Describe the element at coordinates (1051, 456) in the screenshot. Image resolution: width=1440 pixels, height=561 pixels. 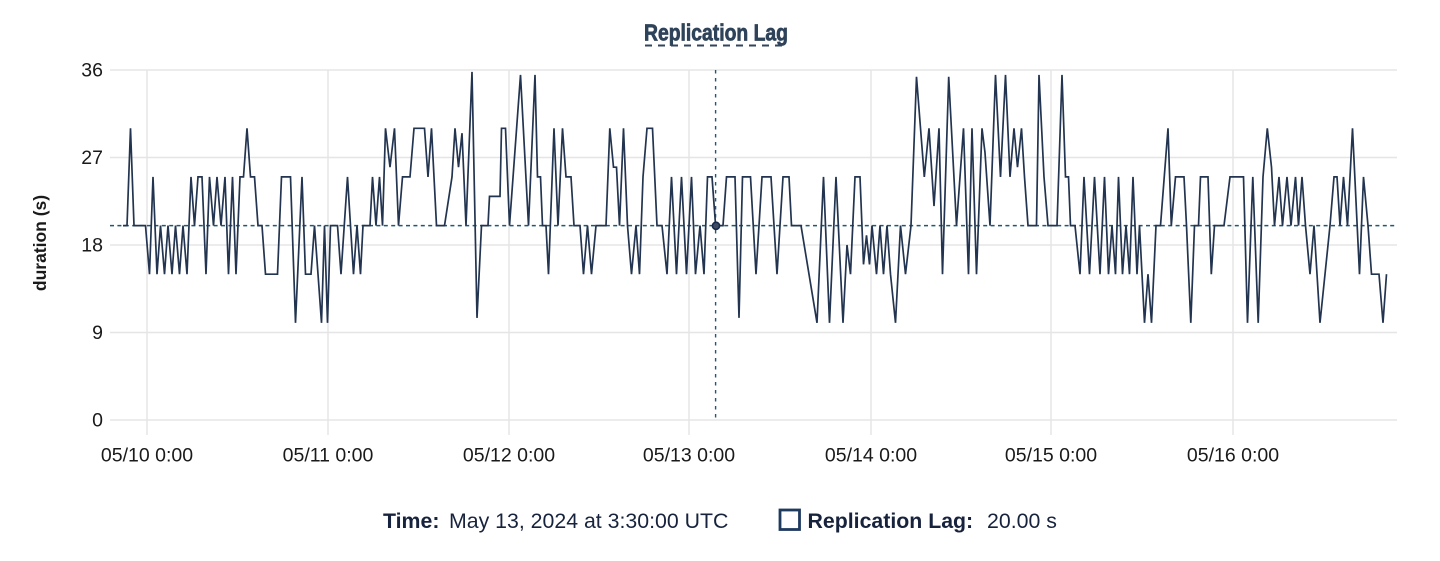
I see `svg-text: 05/15 0:00` at that location.